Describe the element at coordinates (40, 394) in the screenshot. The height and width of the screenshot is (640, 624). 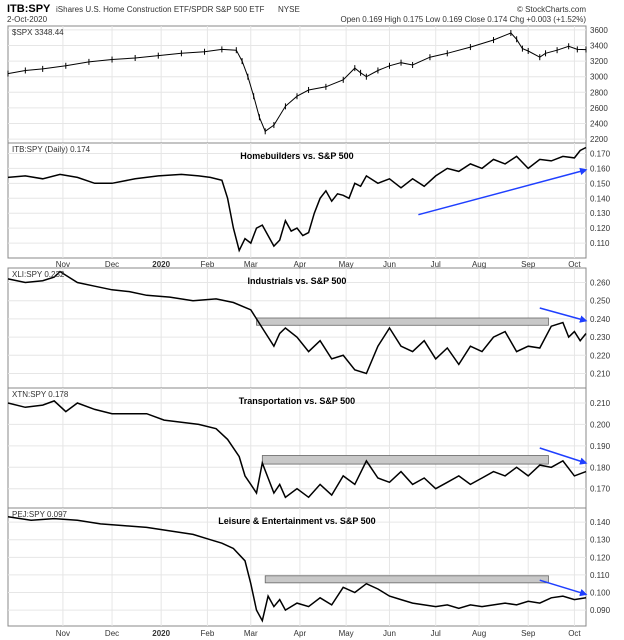
I see `panel-legend: XTN:SPY 0.178` at that location.